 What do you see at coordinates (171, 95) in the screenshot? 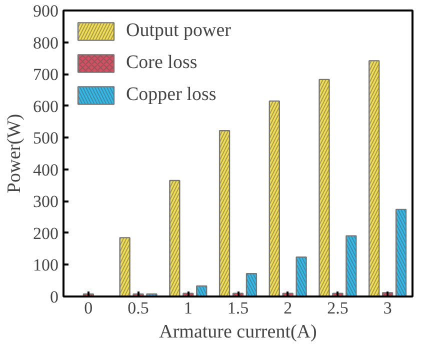
I see `legend-label: Copper loss` at bounding box center [171, 95].